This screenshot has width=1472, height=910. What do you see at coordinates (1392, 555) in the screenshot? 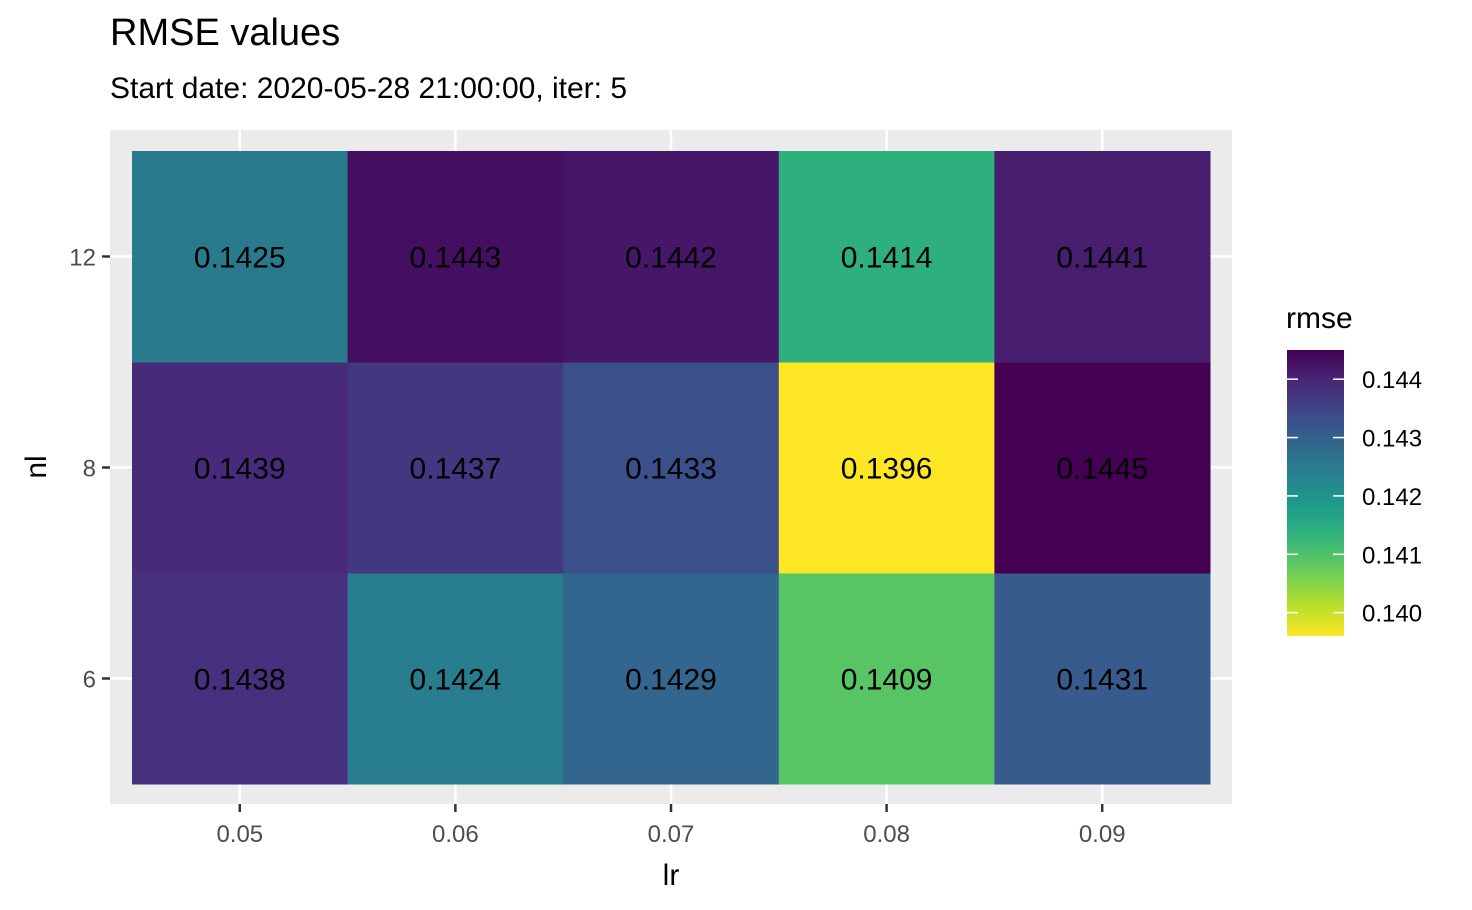
I see `legend-tick-label: 0.141` at bounding box center [1392, 555].